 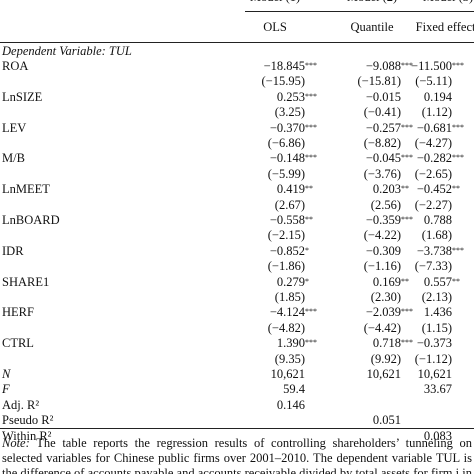 I want to click on stat-label: Within R², so click(x=27, y=435).